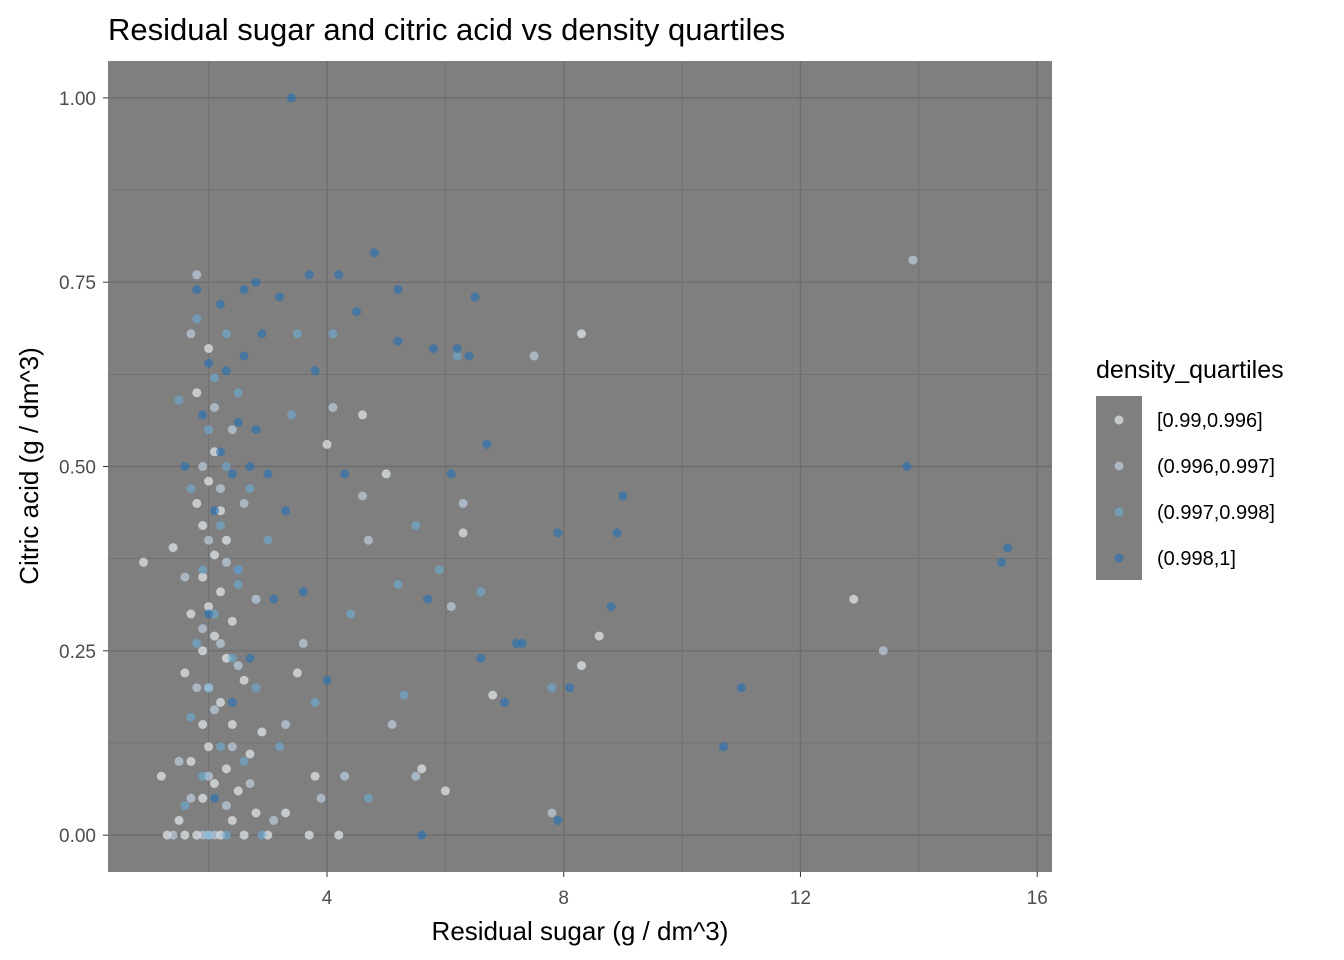 This screenshot has width=1344, height=960. I want to click on legend-title: density_quartiles, so click(1190, 370).